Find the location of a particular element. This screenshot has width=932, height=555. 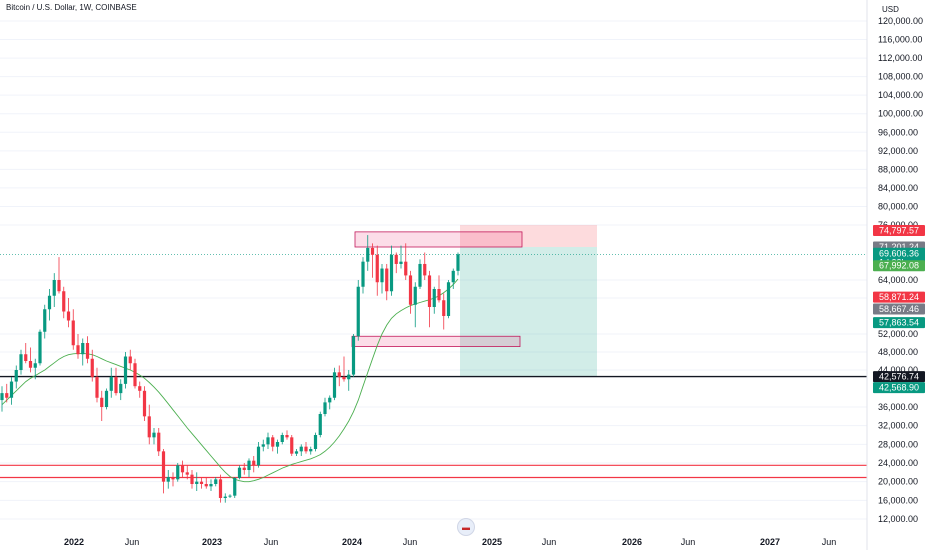

currency-label: USD is located at coordinates (890, 9).